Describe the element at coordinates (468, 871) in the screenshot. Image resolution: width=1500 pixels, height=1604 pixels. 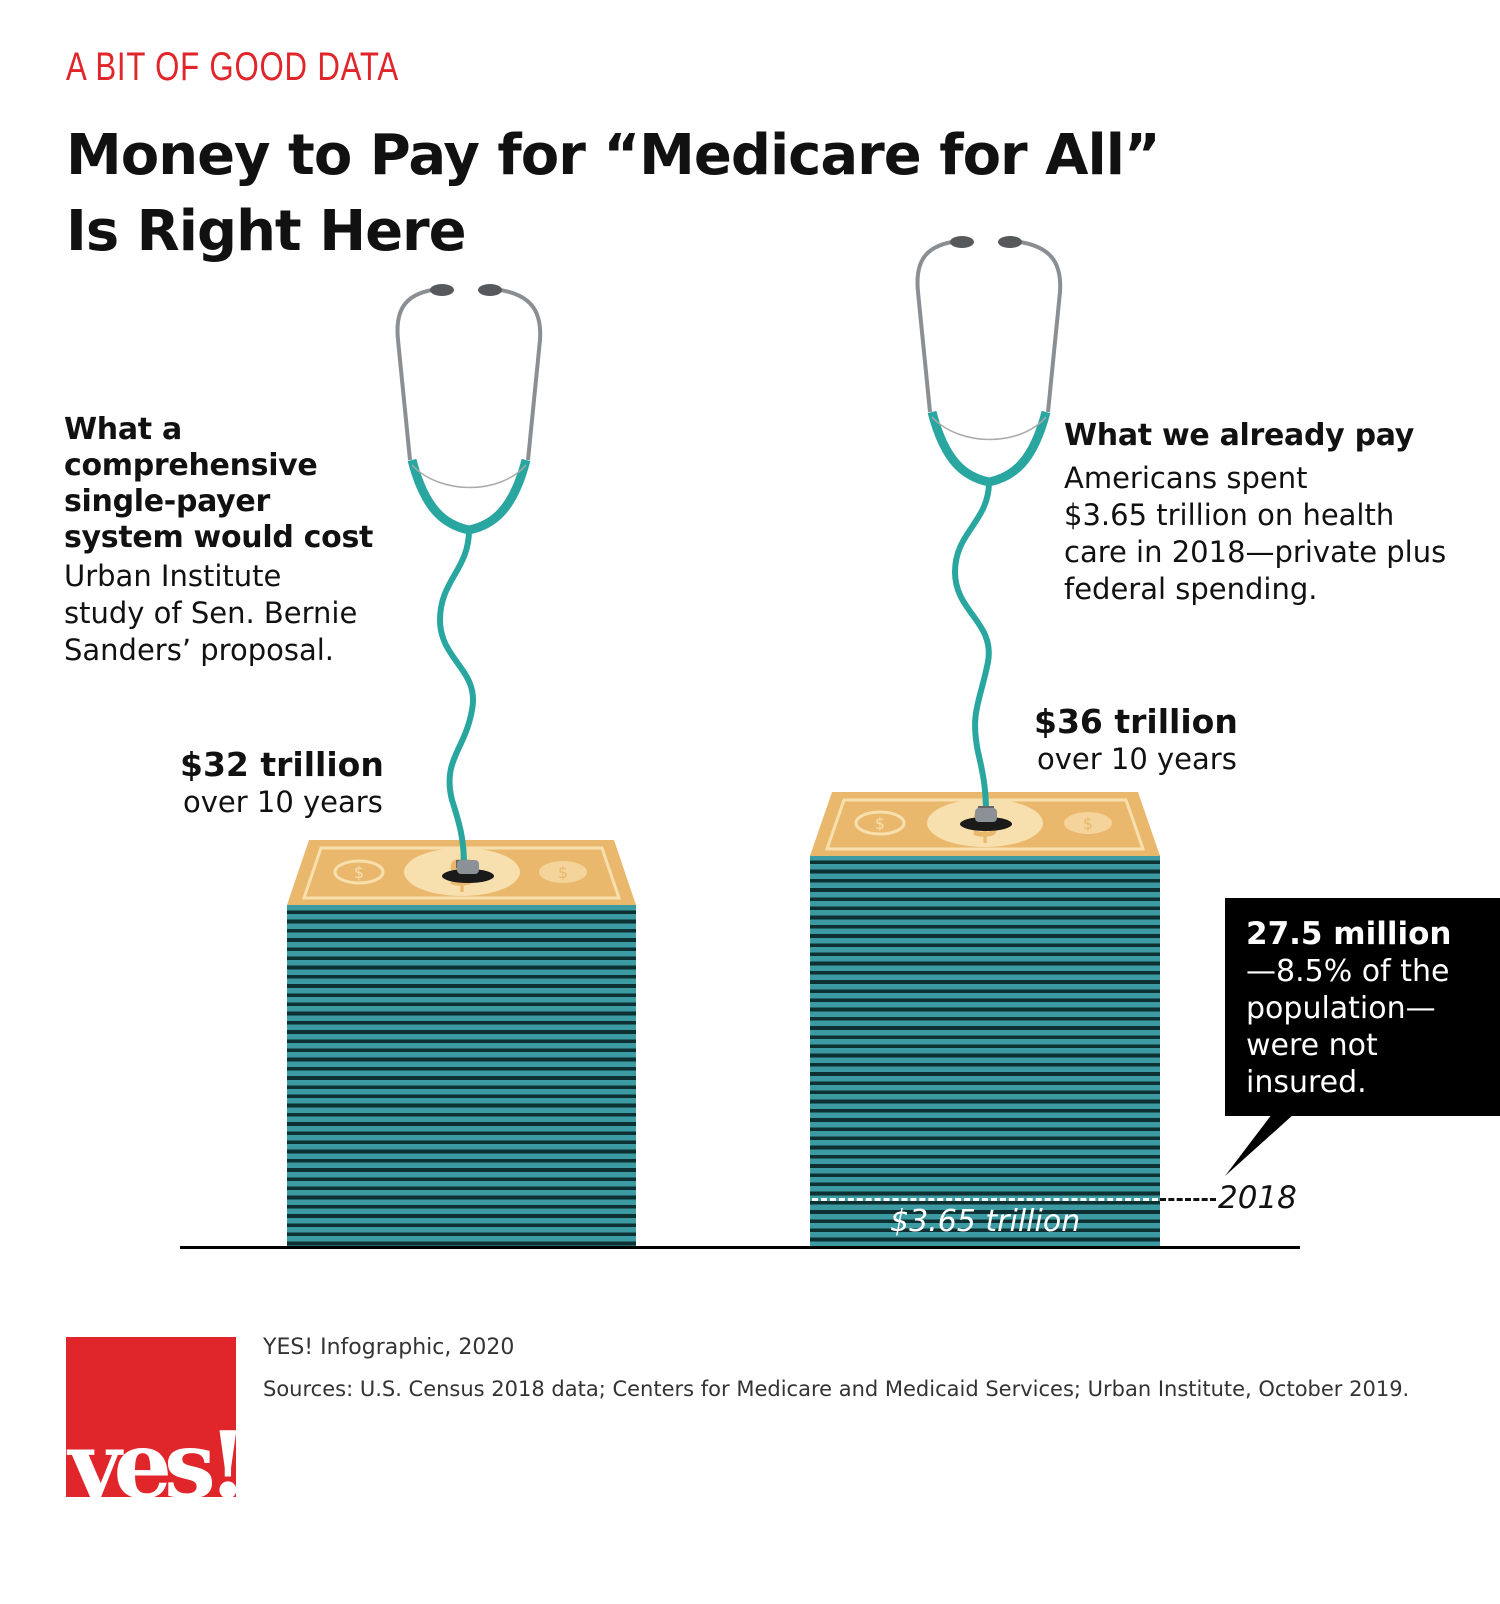
I see `left-chestpiece-icon` at that location.